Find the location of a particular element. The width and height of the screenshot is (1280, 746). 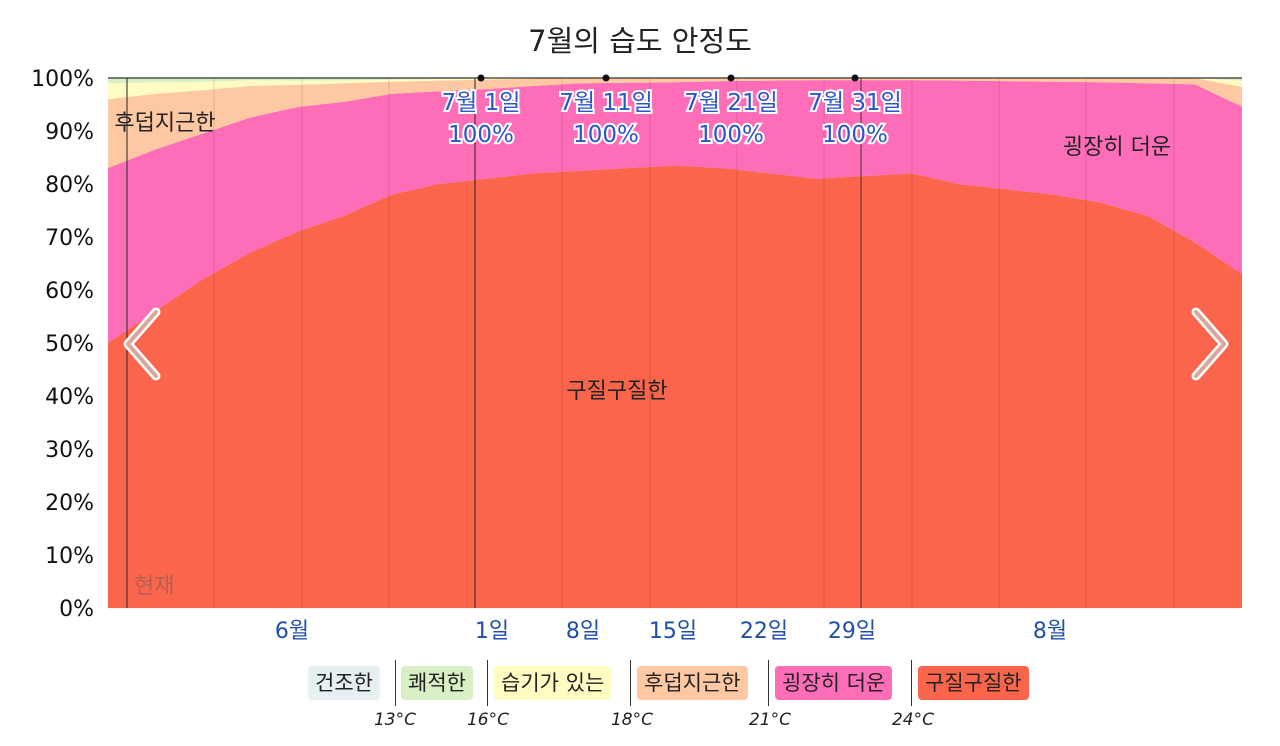

x-tick-label: 8일 is located at coordinates (583, 631).